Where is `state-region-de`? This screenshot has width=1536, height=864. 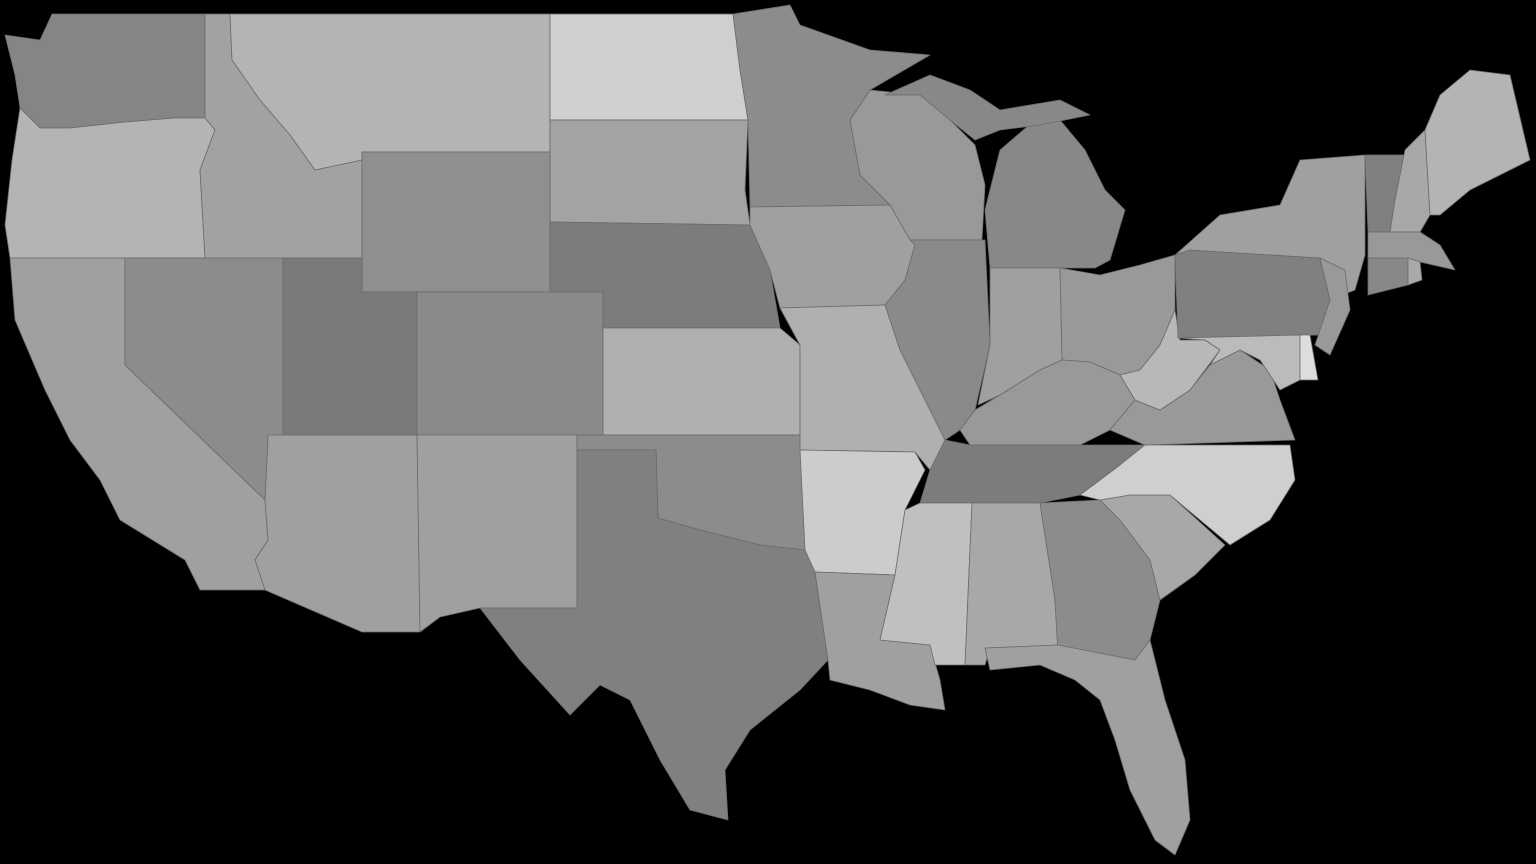 state-region-de is located at coordinates (1309, 357).